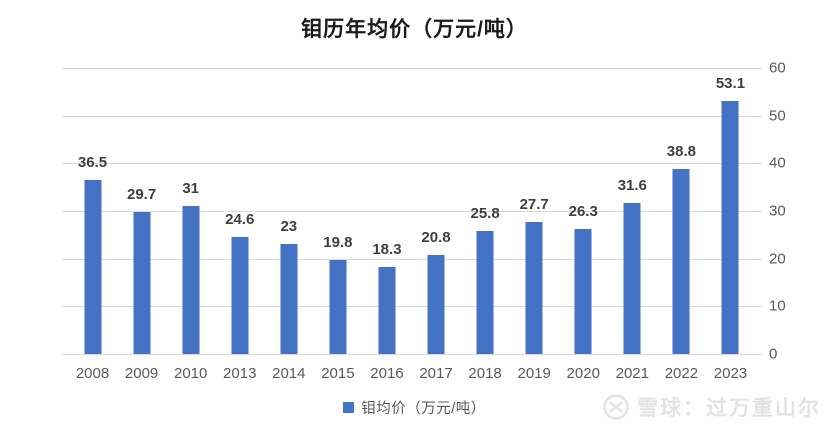 The height and width of the screenshot is (437, 829). Describe the element at coordinates (423, 409) in the screenshot. I see `legend-label: 钼均价（万元/吨）` at that location.